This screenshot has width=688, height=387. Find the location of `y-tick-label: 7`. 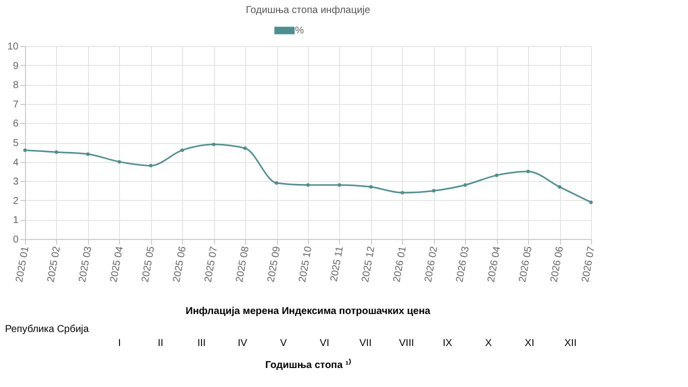

y-tick-label: 7 is located at coordinates (15, 104).